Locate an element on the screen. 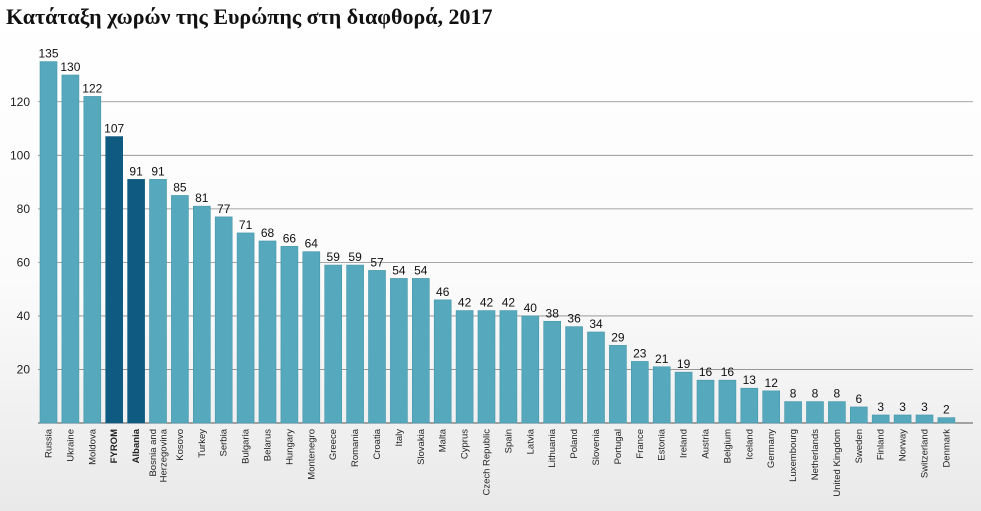  data-label: 135 is located at coordinates (48, 54).